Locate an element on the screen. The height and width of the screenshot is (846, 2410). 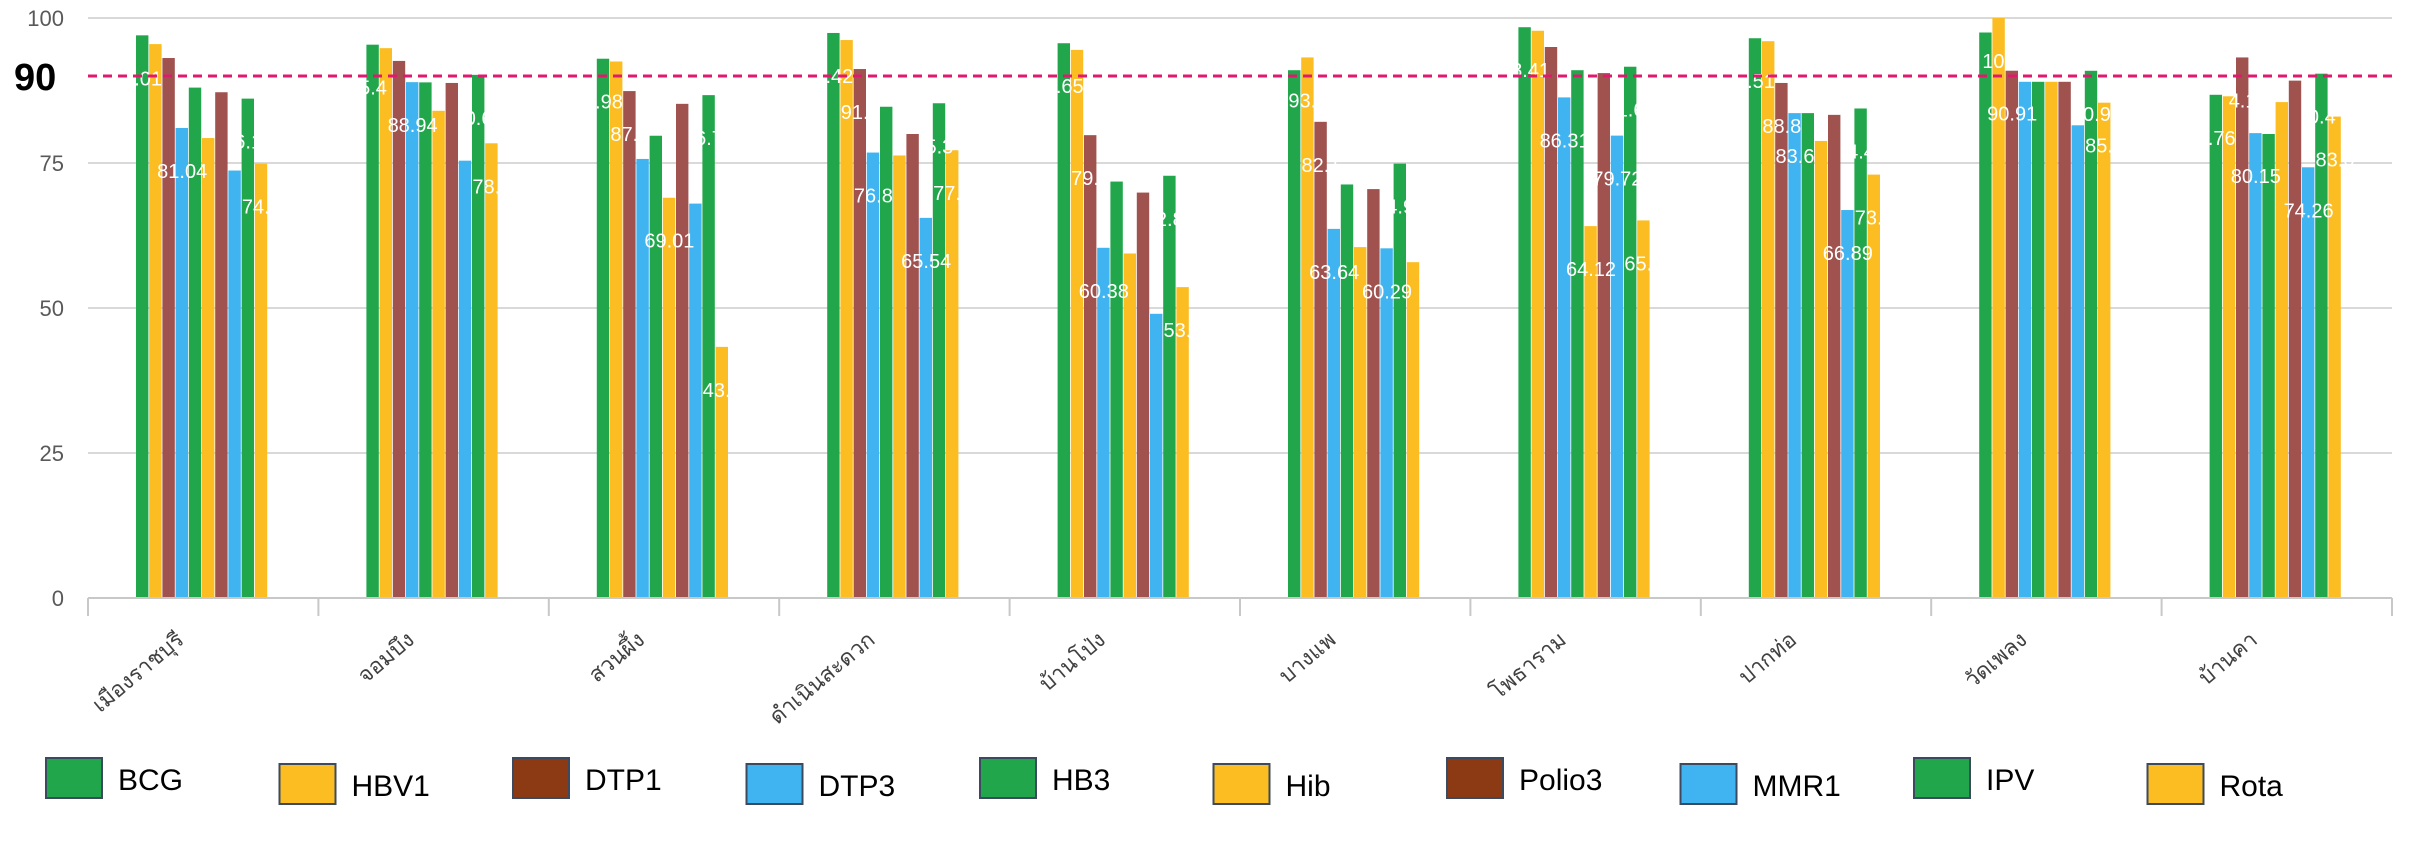
bar-data-label: 2.8 is located at coordinates (1170, 220).